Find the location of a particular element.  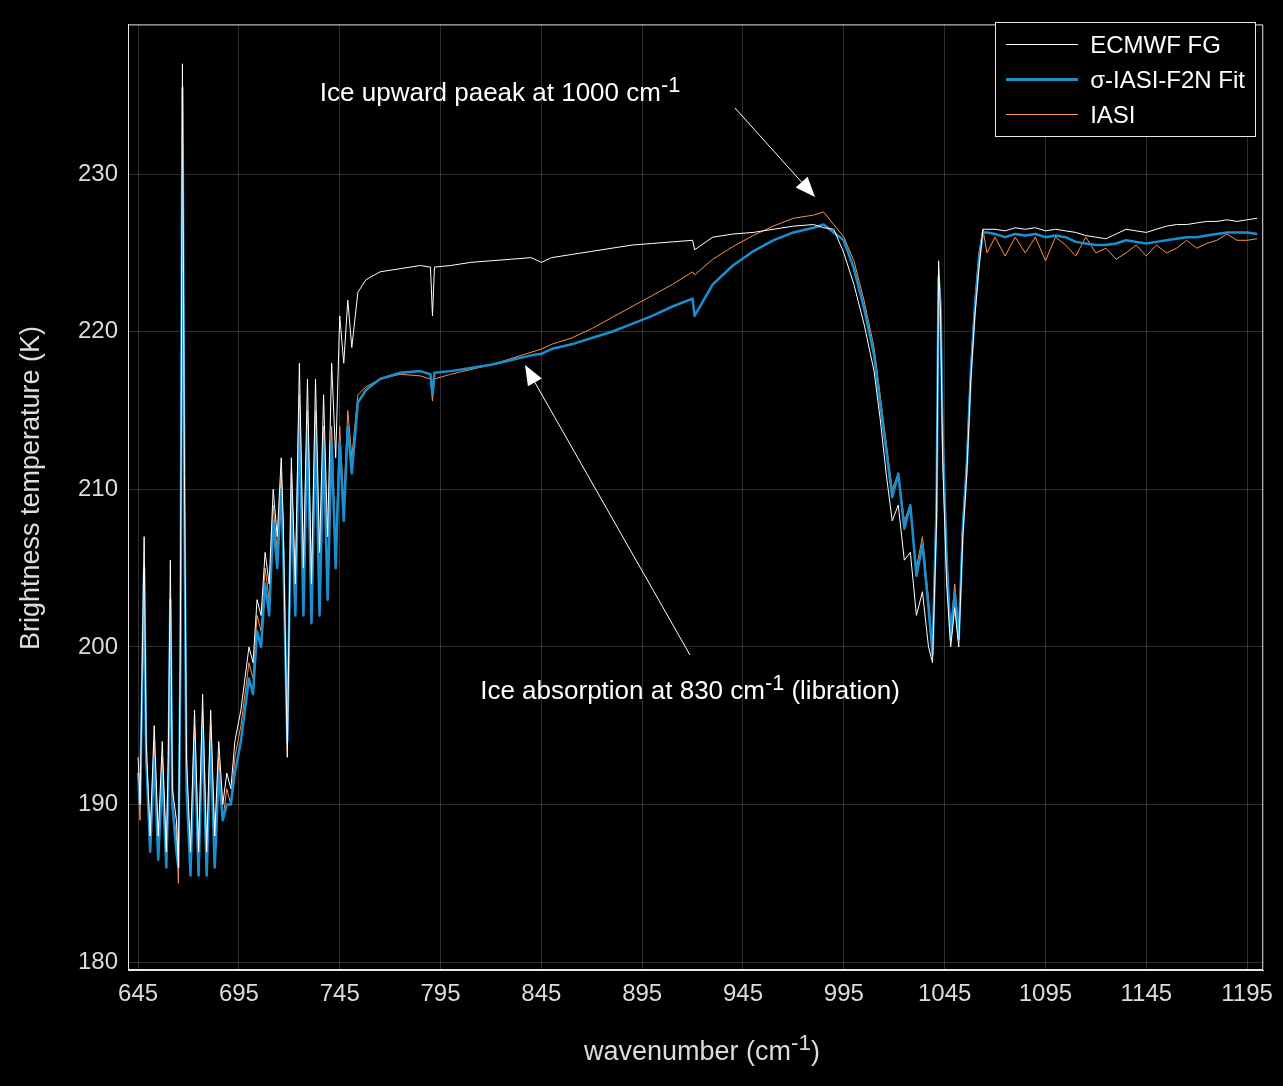

y-tick-label: 180 is located at coordinates (97, 960).